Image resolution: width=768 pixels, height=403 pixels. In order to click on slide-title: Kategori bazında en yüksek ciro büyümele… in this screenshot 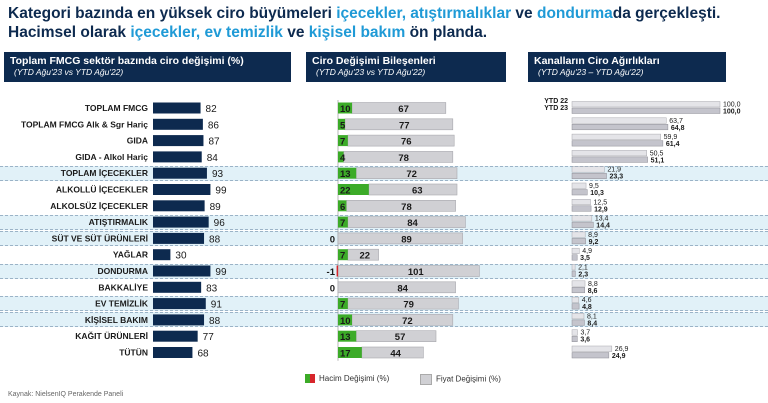, I will do `click(383, 23)`.